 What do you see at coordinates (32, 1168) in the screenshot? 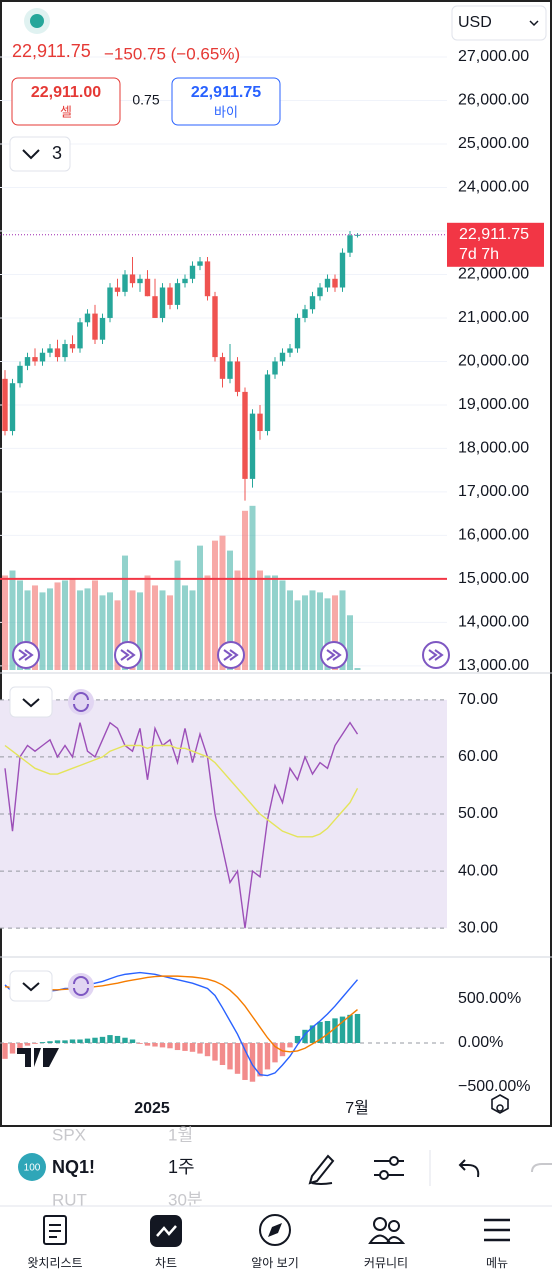
I see `badge-text: 100` at bounding box center [32, 1168].